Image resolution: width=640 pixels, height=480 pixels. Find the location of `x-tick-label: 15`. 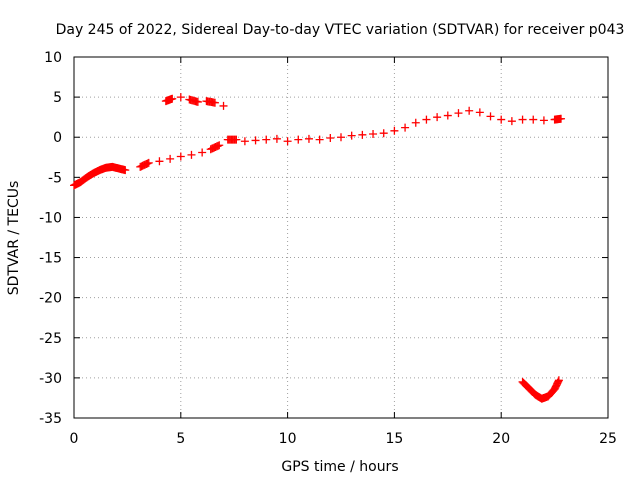

x-tick-label: 15 is located at coordinates (394, 439).